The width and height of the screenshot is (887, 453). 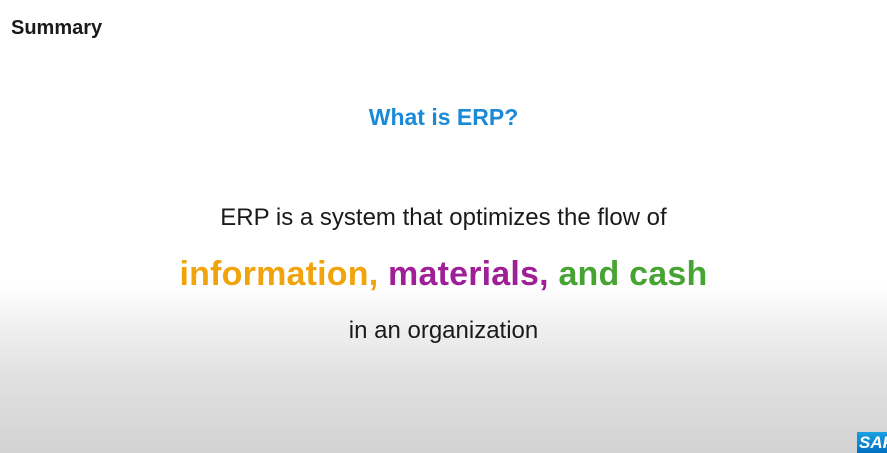 I want to click on word-materials: materials,, so click(x=468, y=274).